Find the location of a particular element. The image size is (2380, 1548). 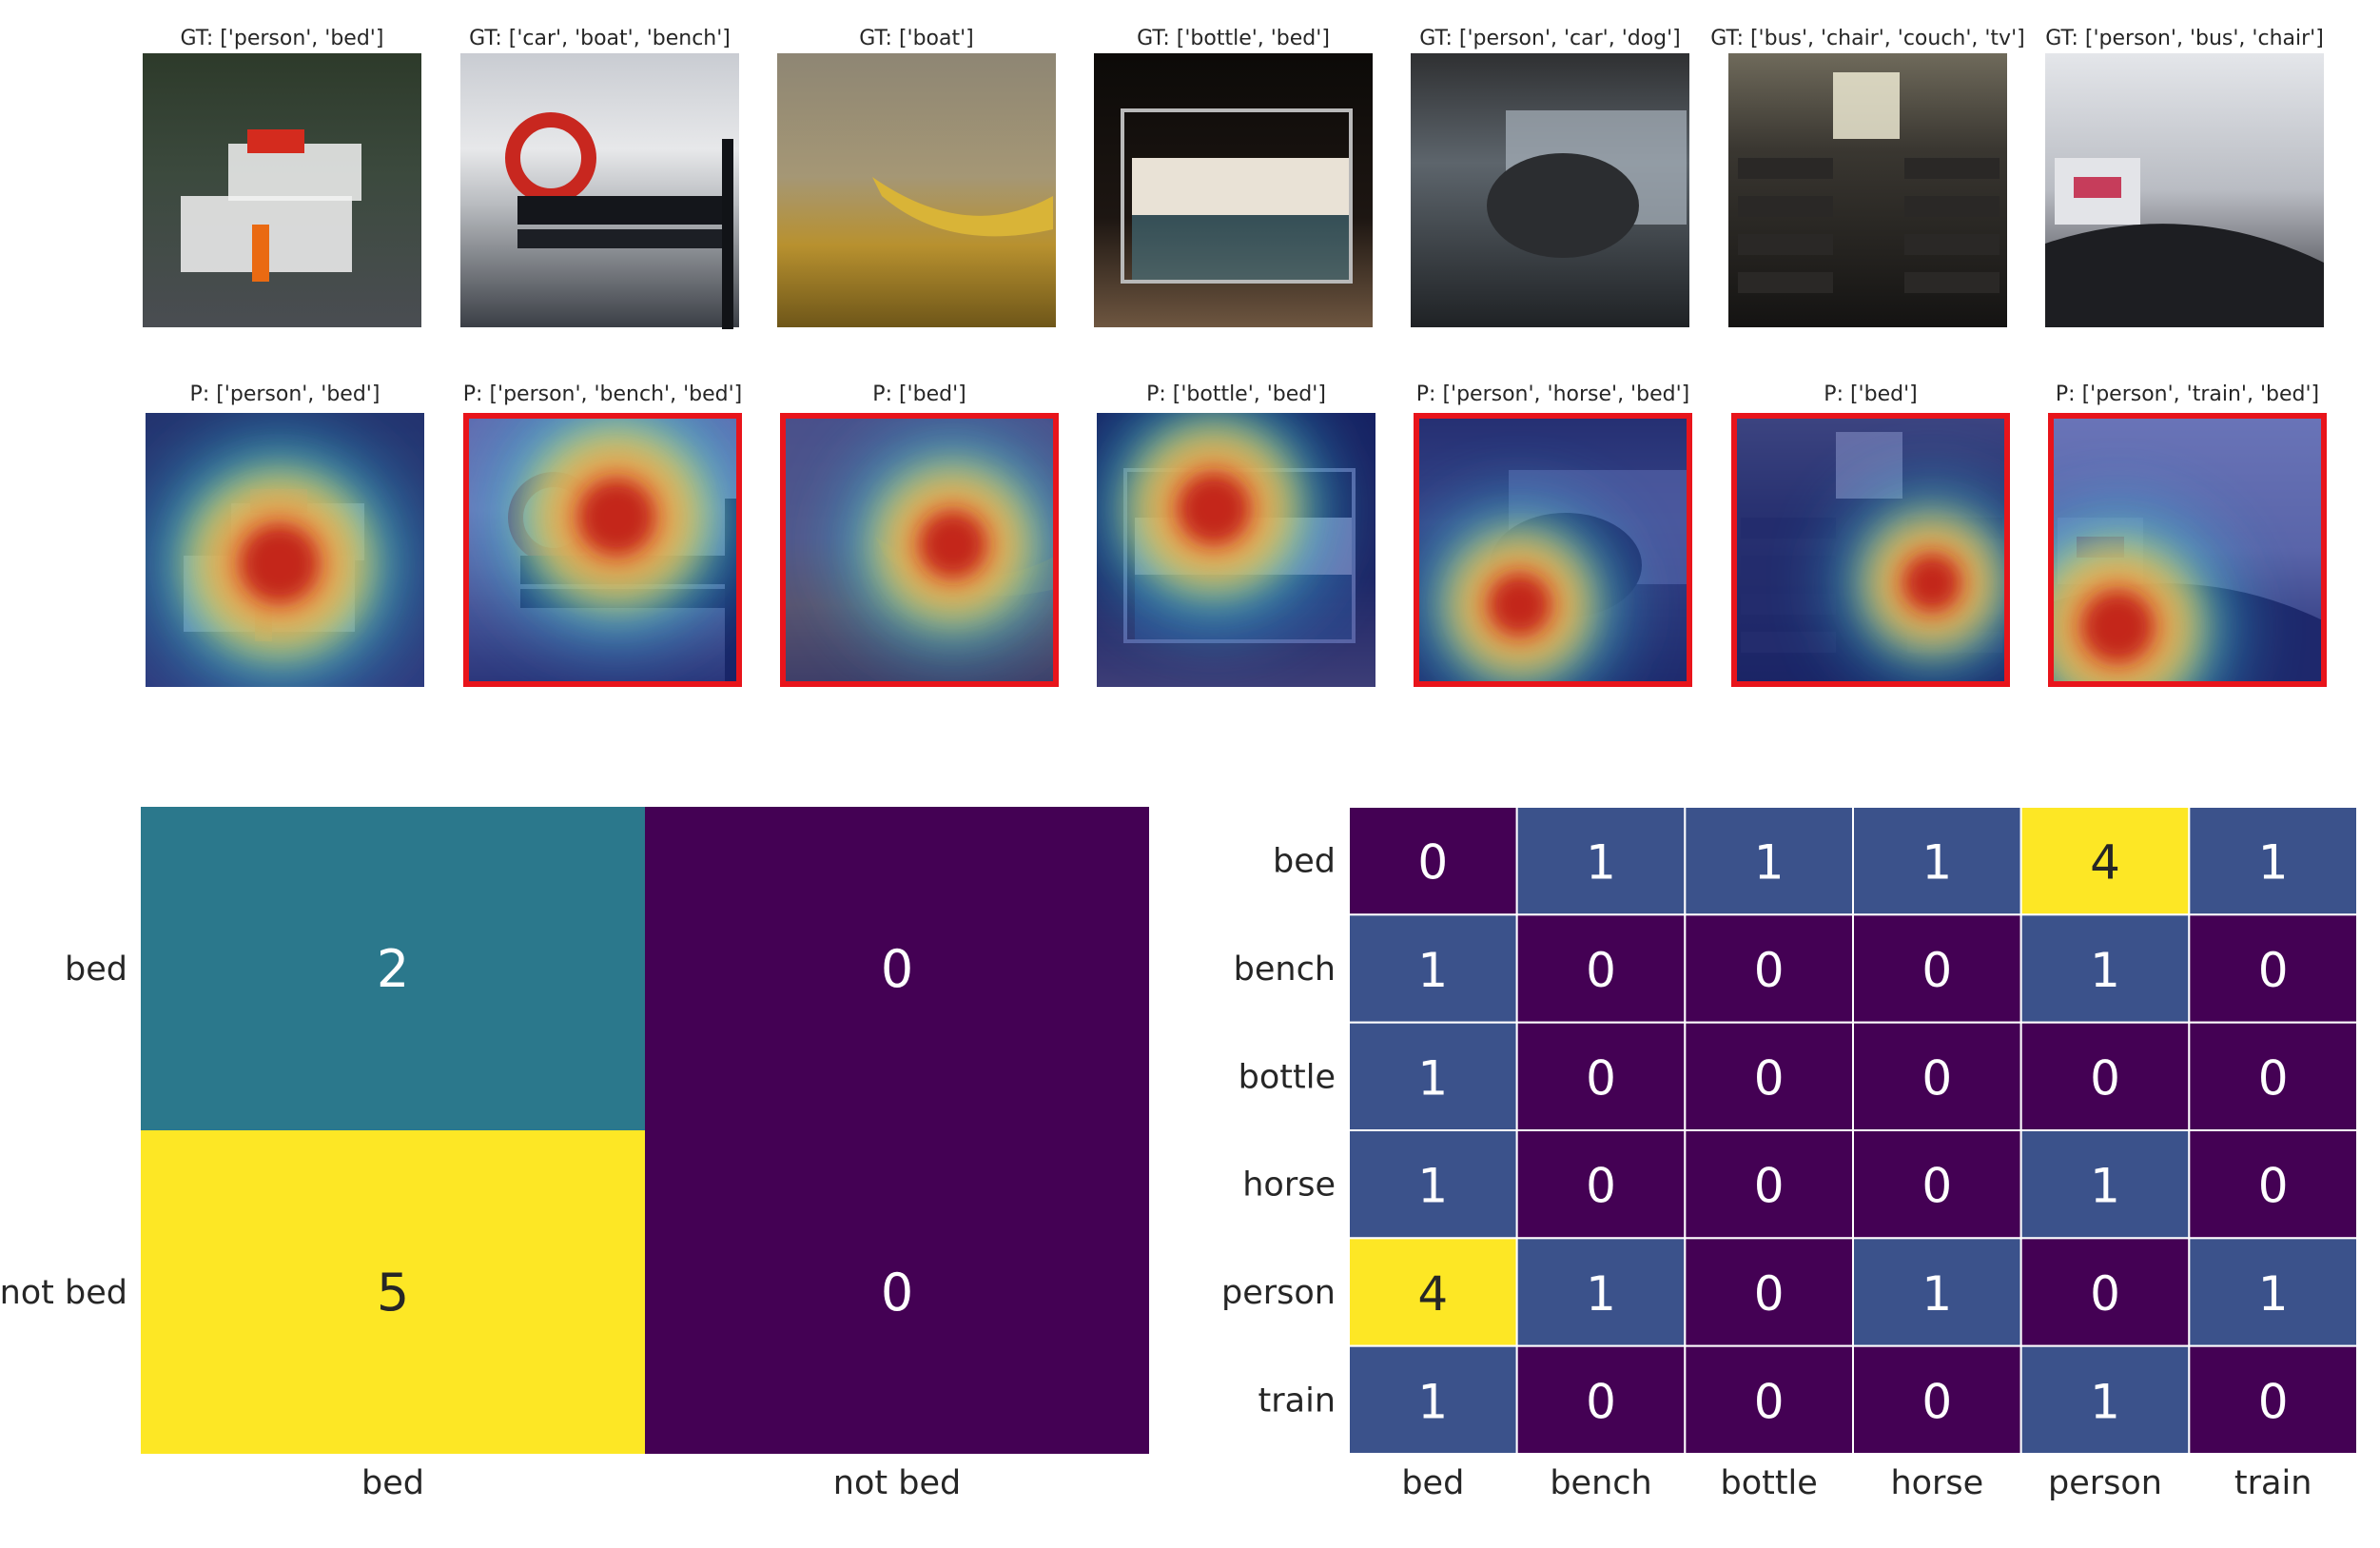

y-tick-label: bed is located at coordinates (1304, 862).